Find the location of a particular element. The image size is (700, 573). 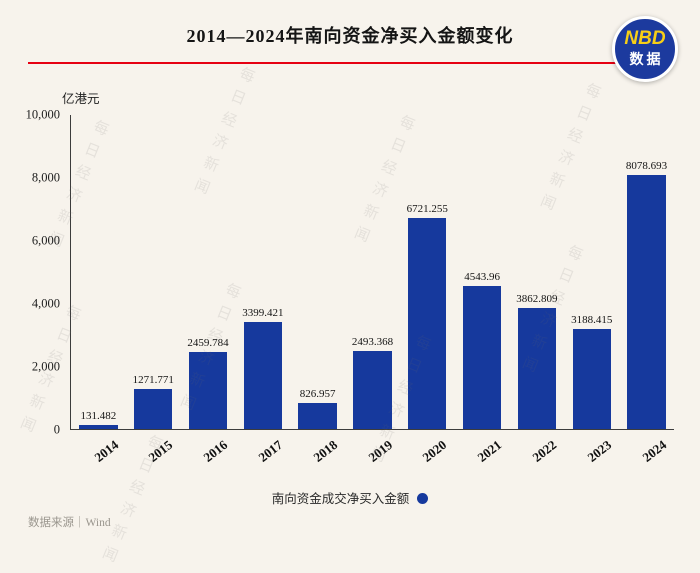

bar-2015 is located at coordinates (153, 409).